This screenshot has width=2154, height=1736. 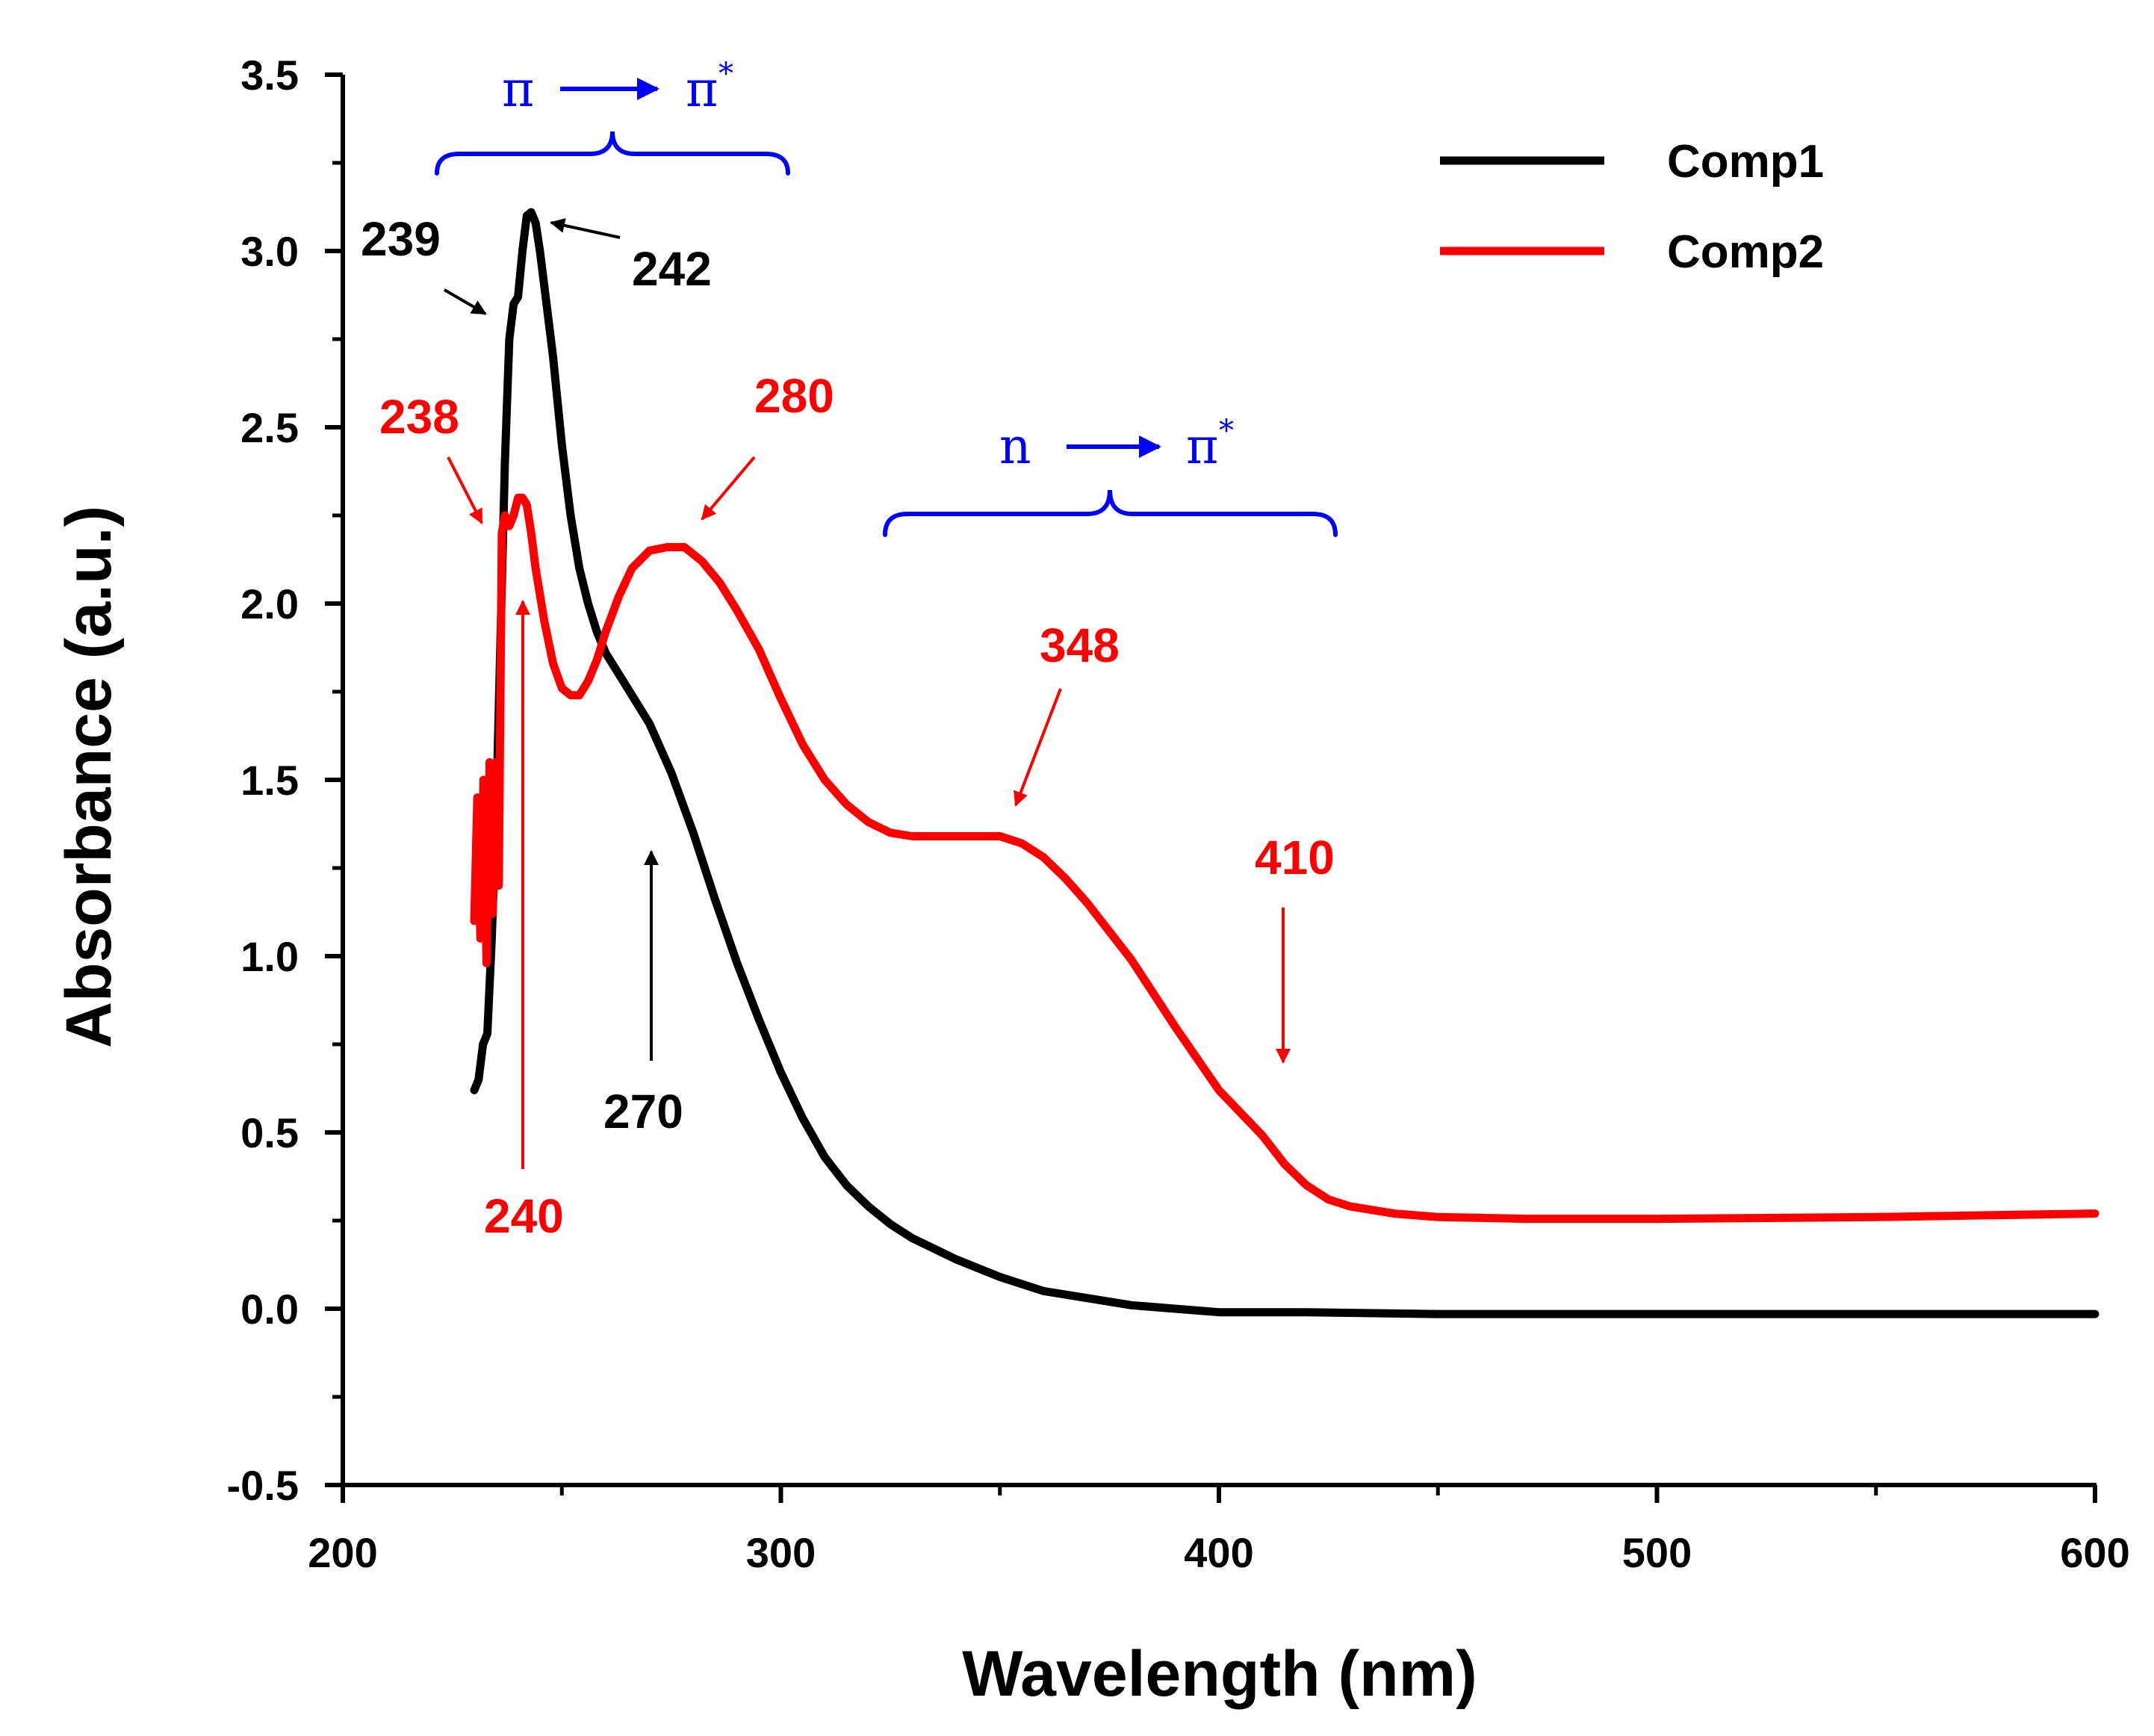 What do you see at coordinates (269, 427) in the screenshot?
I see `y-tick-label: 2.5` at bounding box center [269, 427].